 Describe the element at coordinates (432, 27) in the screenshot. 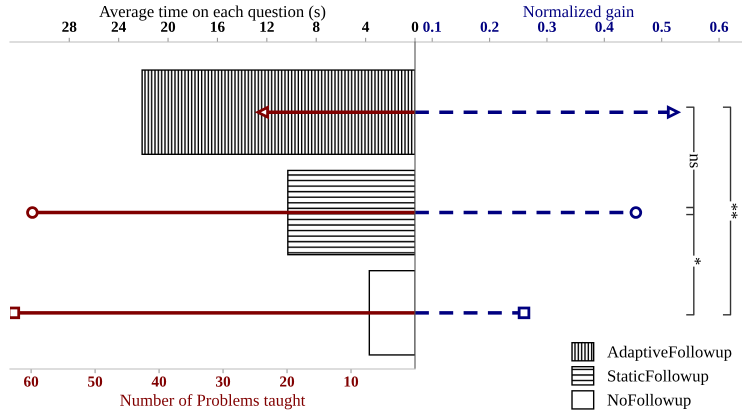

I see `x-tick-label: 0.1` at that location.